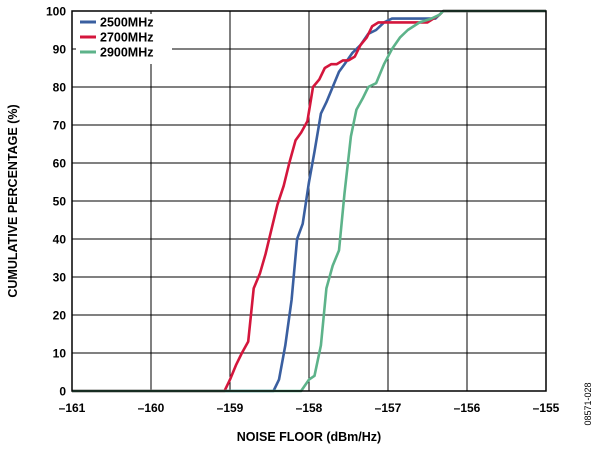  Describe the element at coordinates (230, 408) in the screenshot. I see `x-tick-label: –159` at that location.